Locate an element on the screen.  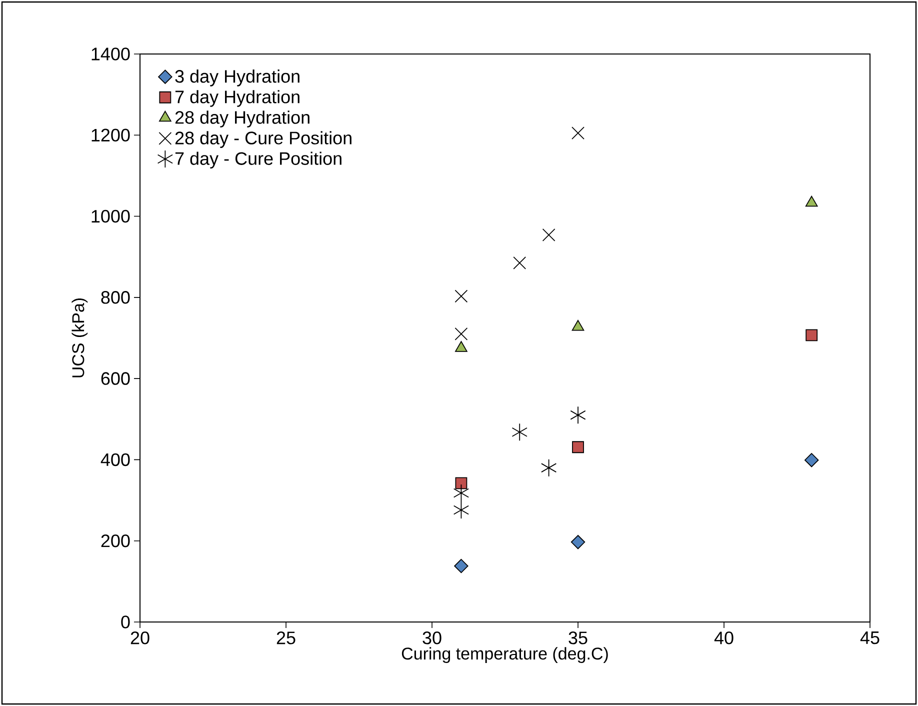
y-tick-label: 1000 is located at coordinates (111, 216).